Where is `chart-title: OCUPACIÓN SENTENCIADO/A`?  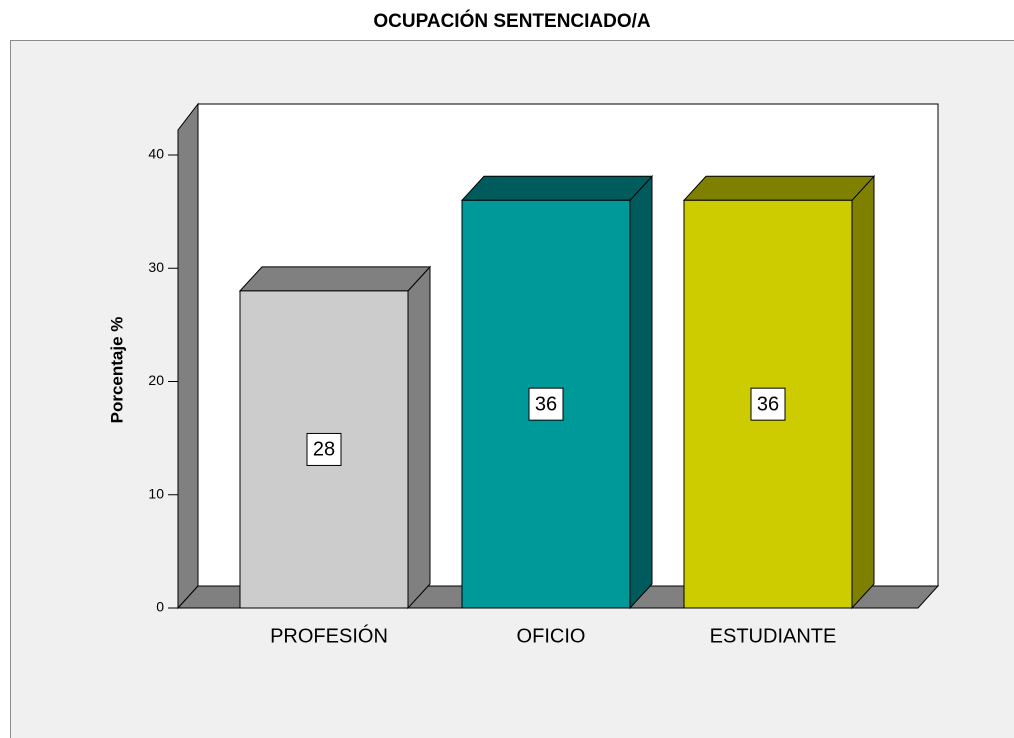
chart-title: OCUPACIÓN SENTENCIADO/A is located at coordinates (512, 21).